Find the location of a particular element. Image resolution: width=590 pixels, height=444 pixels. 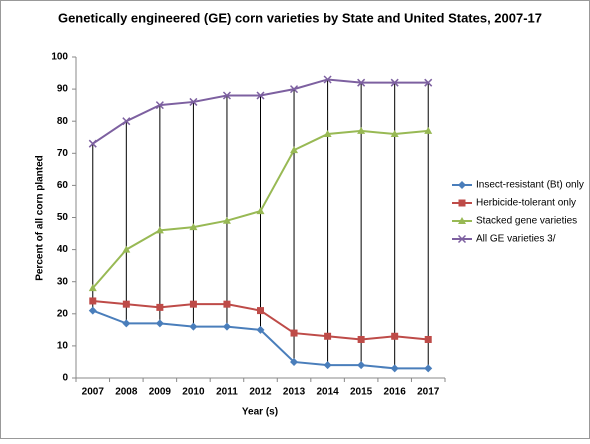

y-tick-label: 50 is located at coordinates (63, 217).